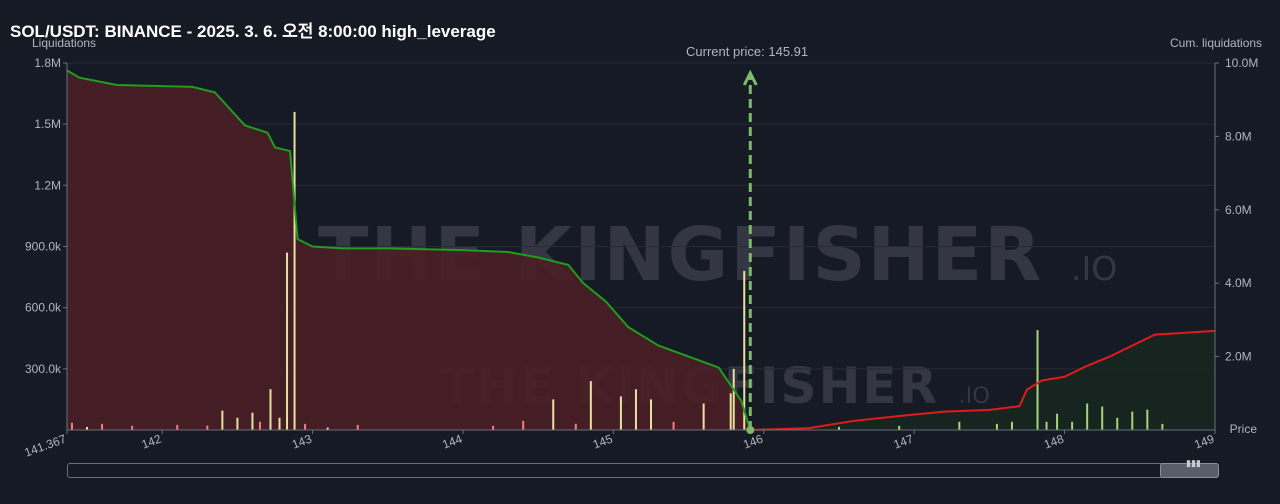 The image size is (1280, 504). What do you see at coordinates (603, 442) in the screenshot?
I see `x-tick-label-4: 145` at bounding box center [603, 442].